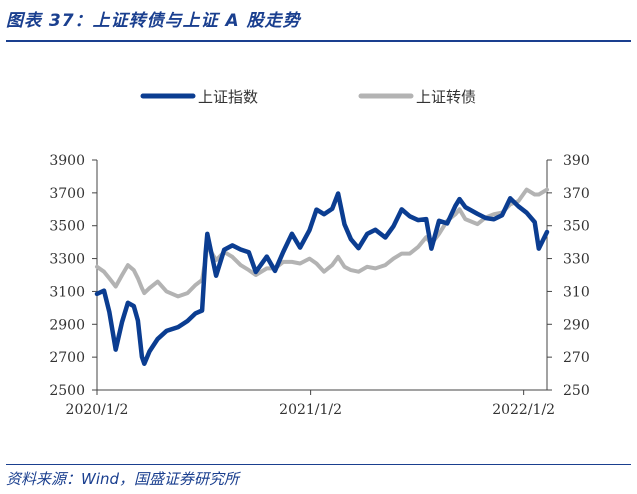 Image resolution: width=637 pixels, height=494 pixels. Describe the element at coordinates (446, 97) in the screenshot. I see `legend-label-shanghai-convertible: 上证转债` at that location.